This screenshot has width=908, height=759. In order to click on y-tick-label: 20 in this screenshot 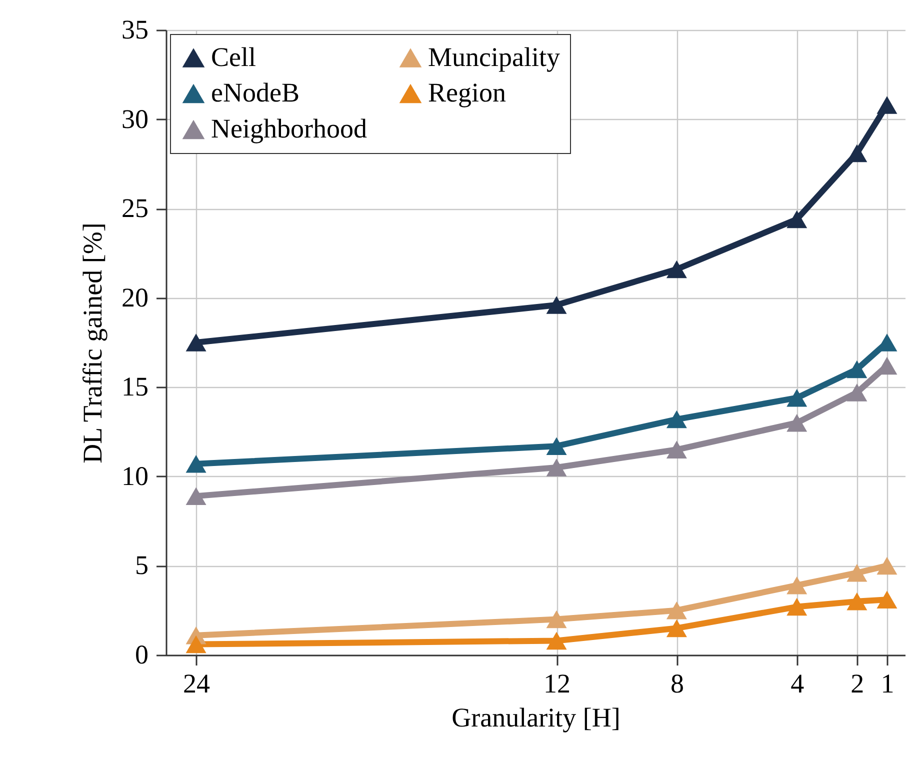, I will do `click(135, 297)`.